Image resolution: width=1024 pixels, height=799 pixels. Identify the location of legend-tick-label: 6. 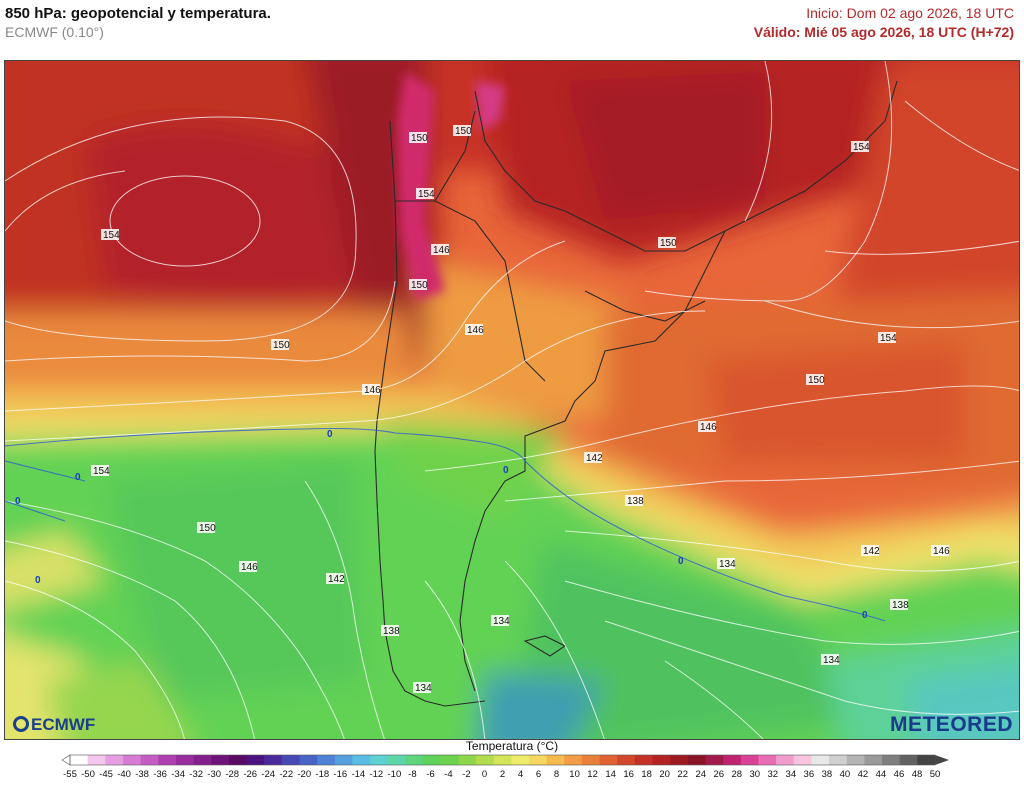
(538, 774).